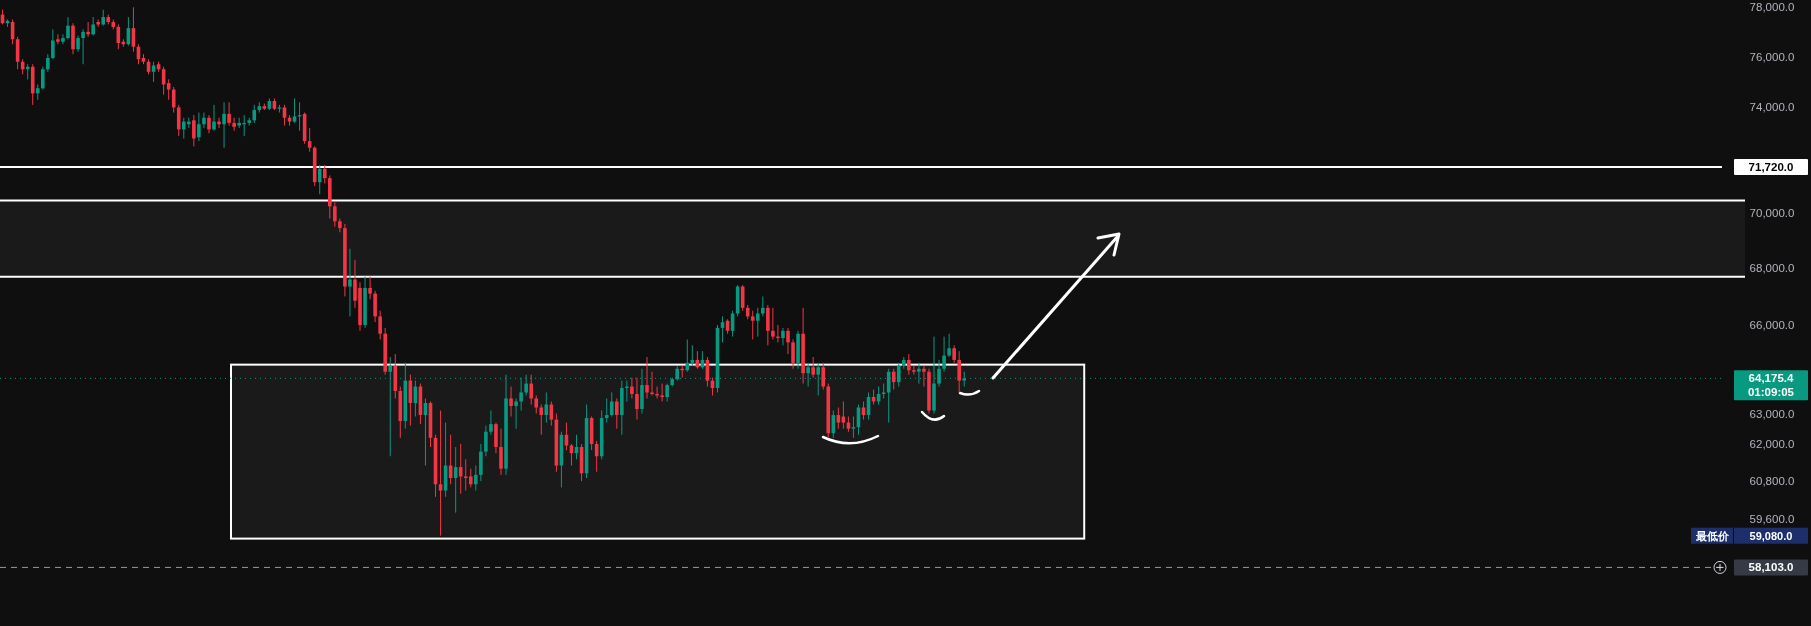  Describe the element at coordinates (1772, 107) in the screenshot. I see `y-tick-label: 74,000.0` at that location.